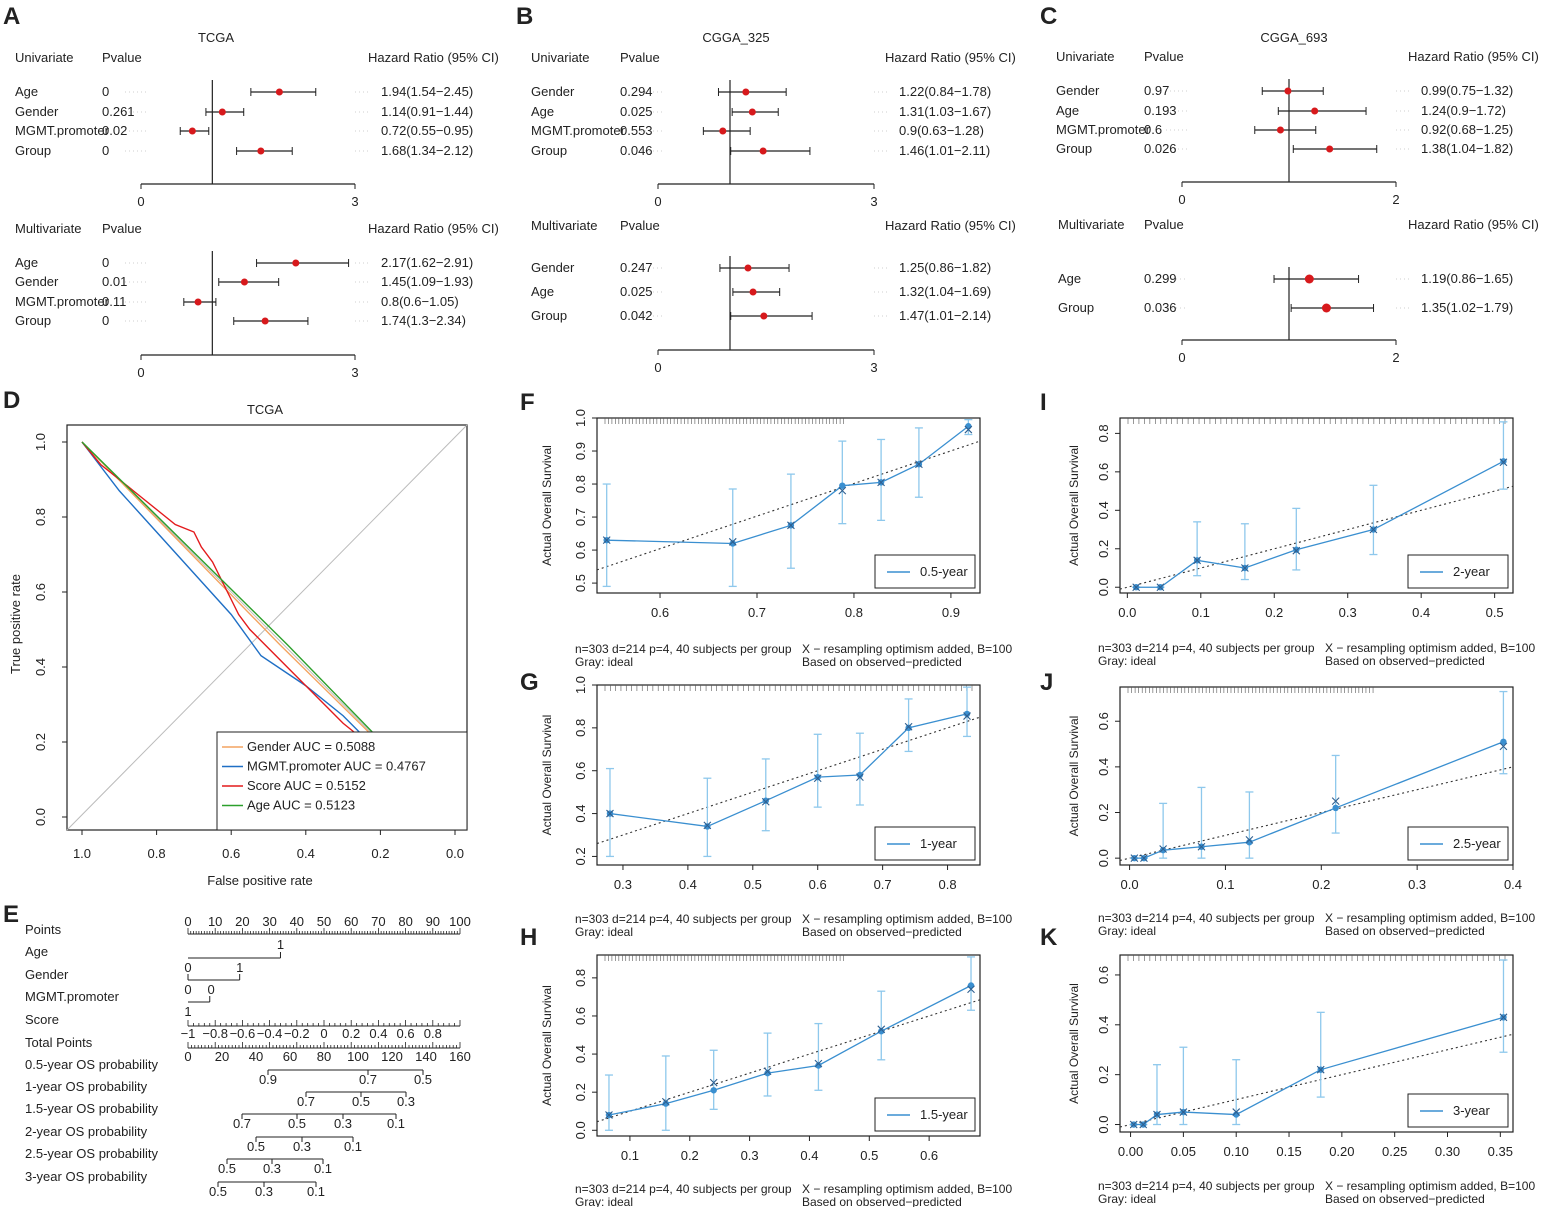 This screenshot has width=1546, height=1207. What do you see at coordinates (869, 1155) in the screenshot?
I see `calib-x-tick-label: 0.5` at bounding box center [869, 1155].